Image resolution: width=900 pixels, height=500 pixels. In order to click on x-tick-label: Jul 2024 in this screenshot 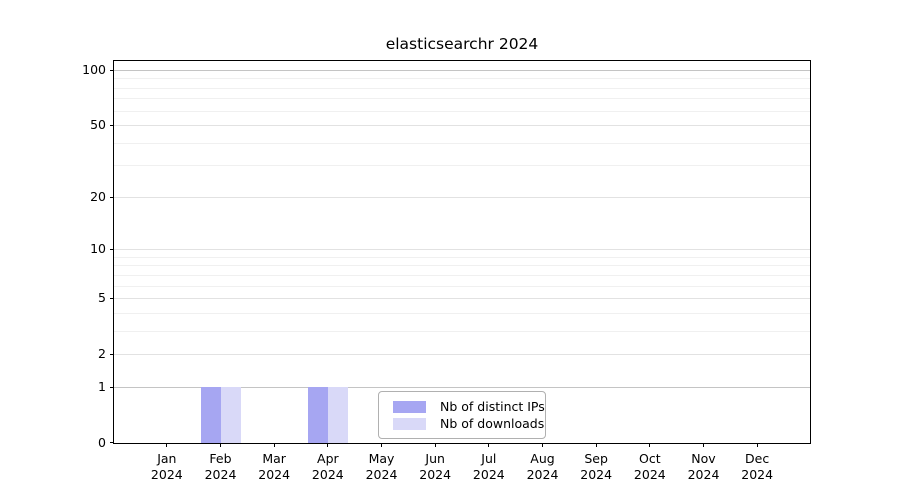, I will do `click(489, 466)`.